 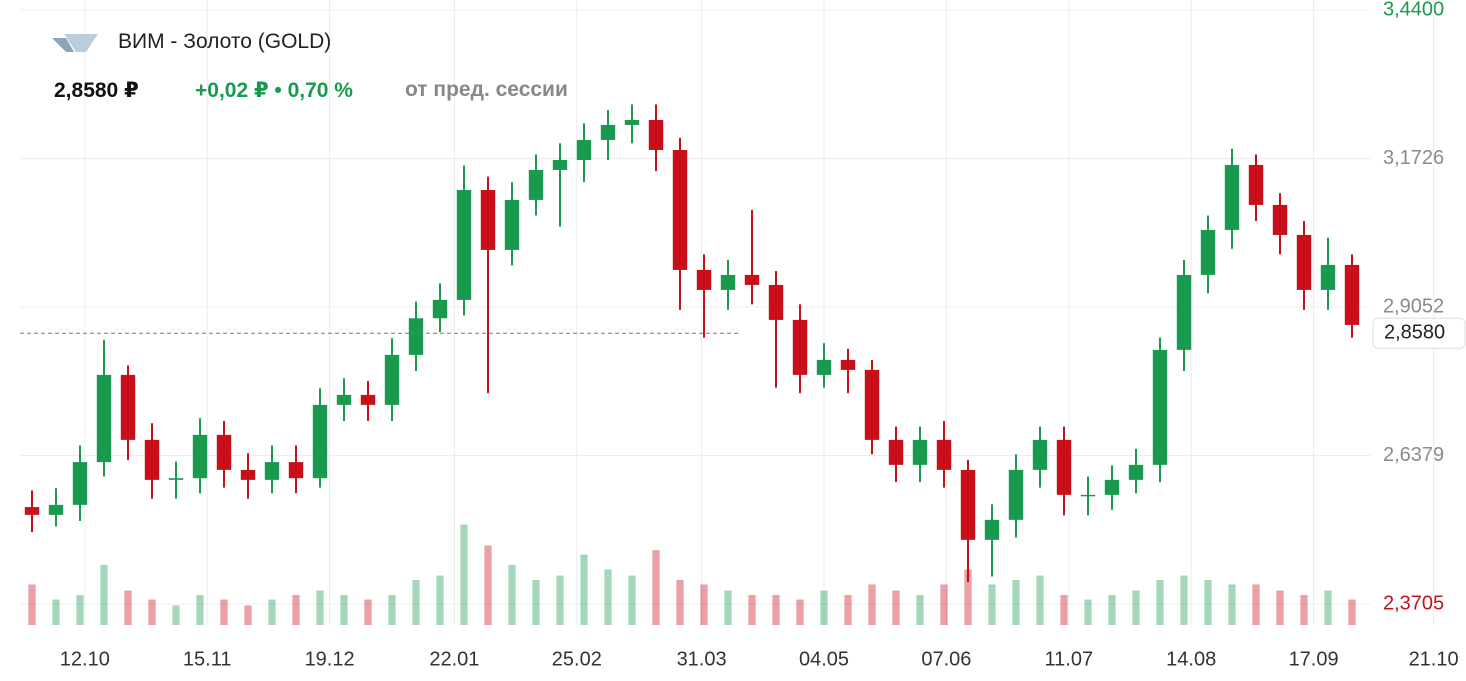 What do you see at coordinates (207, 659) in the screenshot?
I see `x-tick-label: 15.11` at bounding box center [207, 659].